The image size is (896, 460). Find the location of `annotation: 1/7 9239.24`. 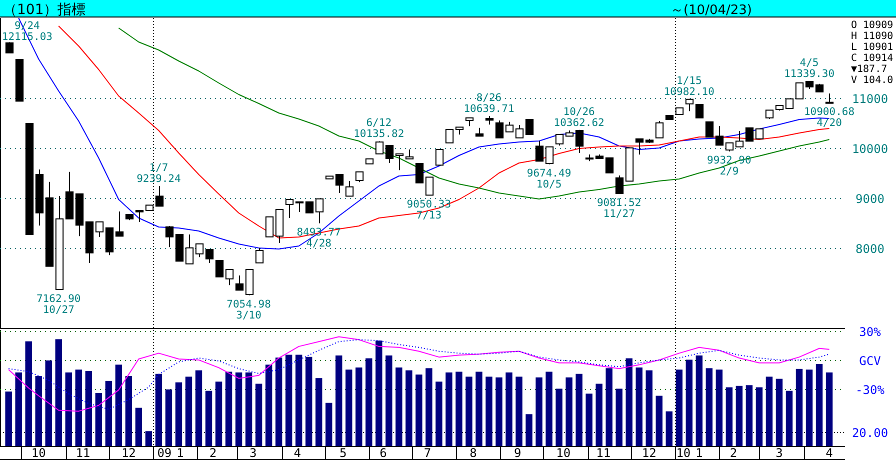

annotation: 1/7 9239.24 is located at coordinates (158, 174).